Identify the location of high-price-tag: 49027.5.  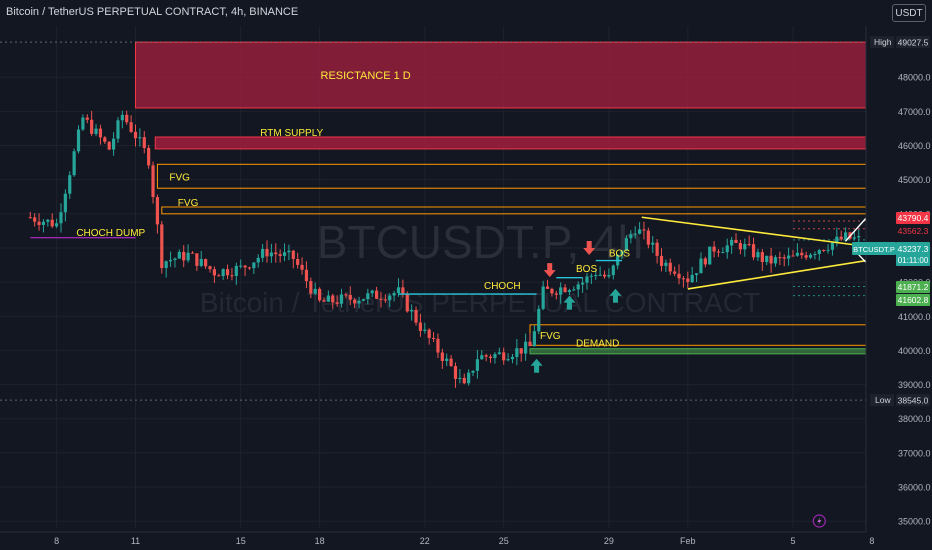
(913, 42).